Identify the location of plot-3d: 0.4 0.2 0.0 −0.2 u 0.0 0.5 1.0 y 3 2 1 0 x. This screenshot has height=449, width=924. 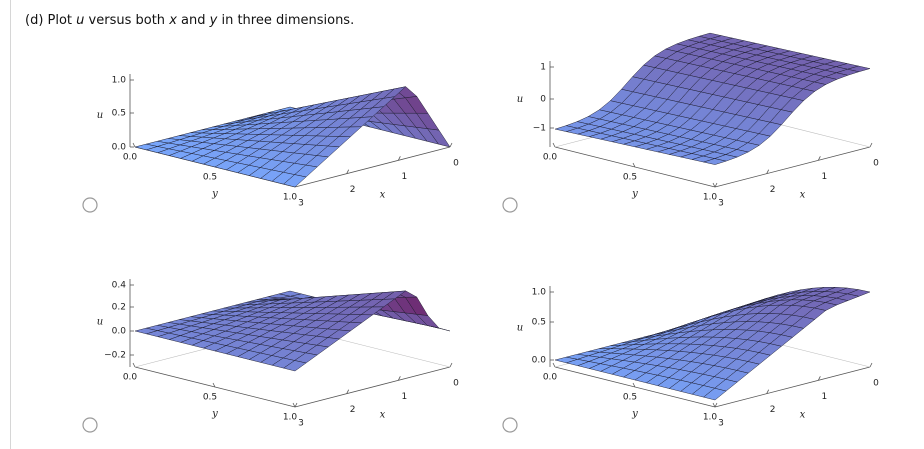
(278, 354).